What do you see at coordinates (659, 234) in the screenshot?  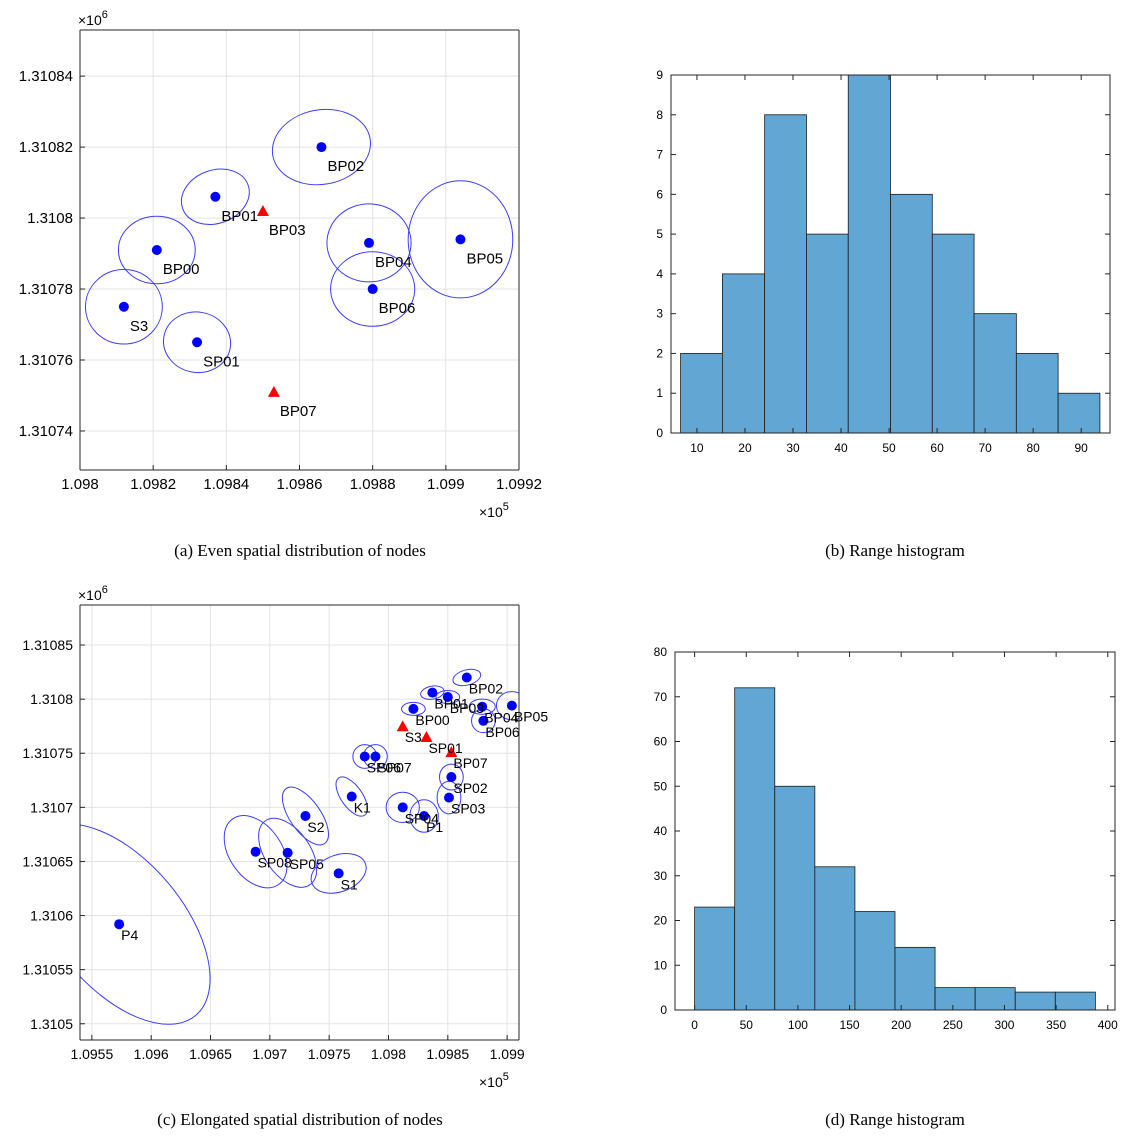 I see `y-tick-label-b: 5` at bounding box center [659, 234].